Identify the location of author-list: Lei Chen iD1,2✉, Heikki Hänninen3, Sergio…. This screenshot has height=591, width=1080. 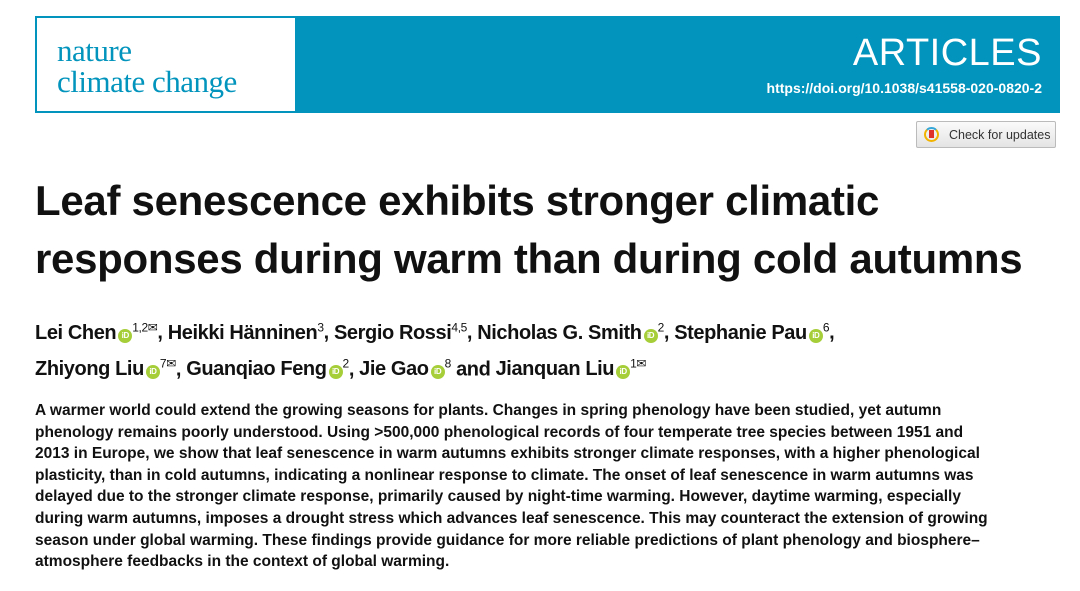
(435, 349).